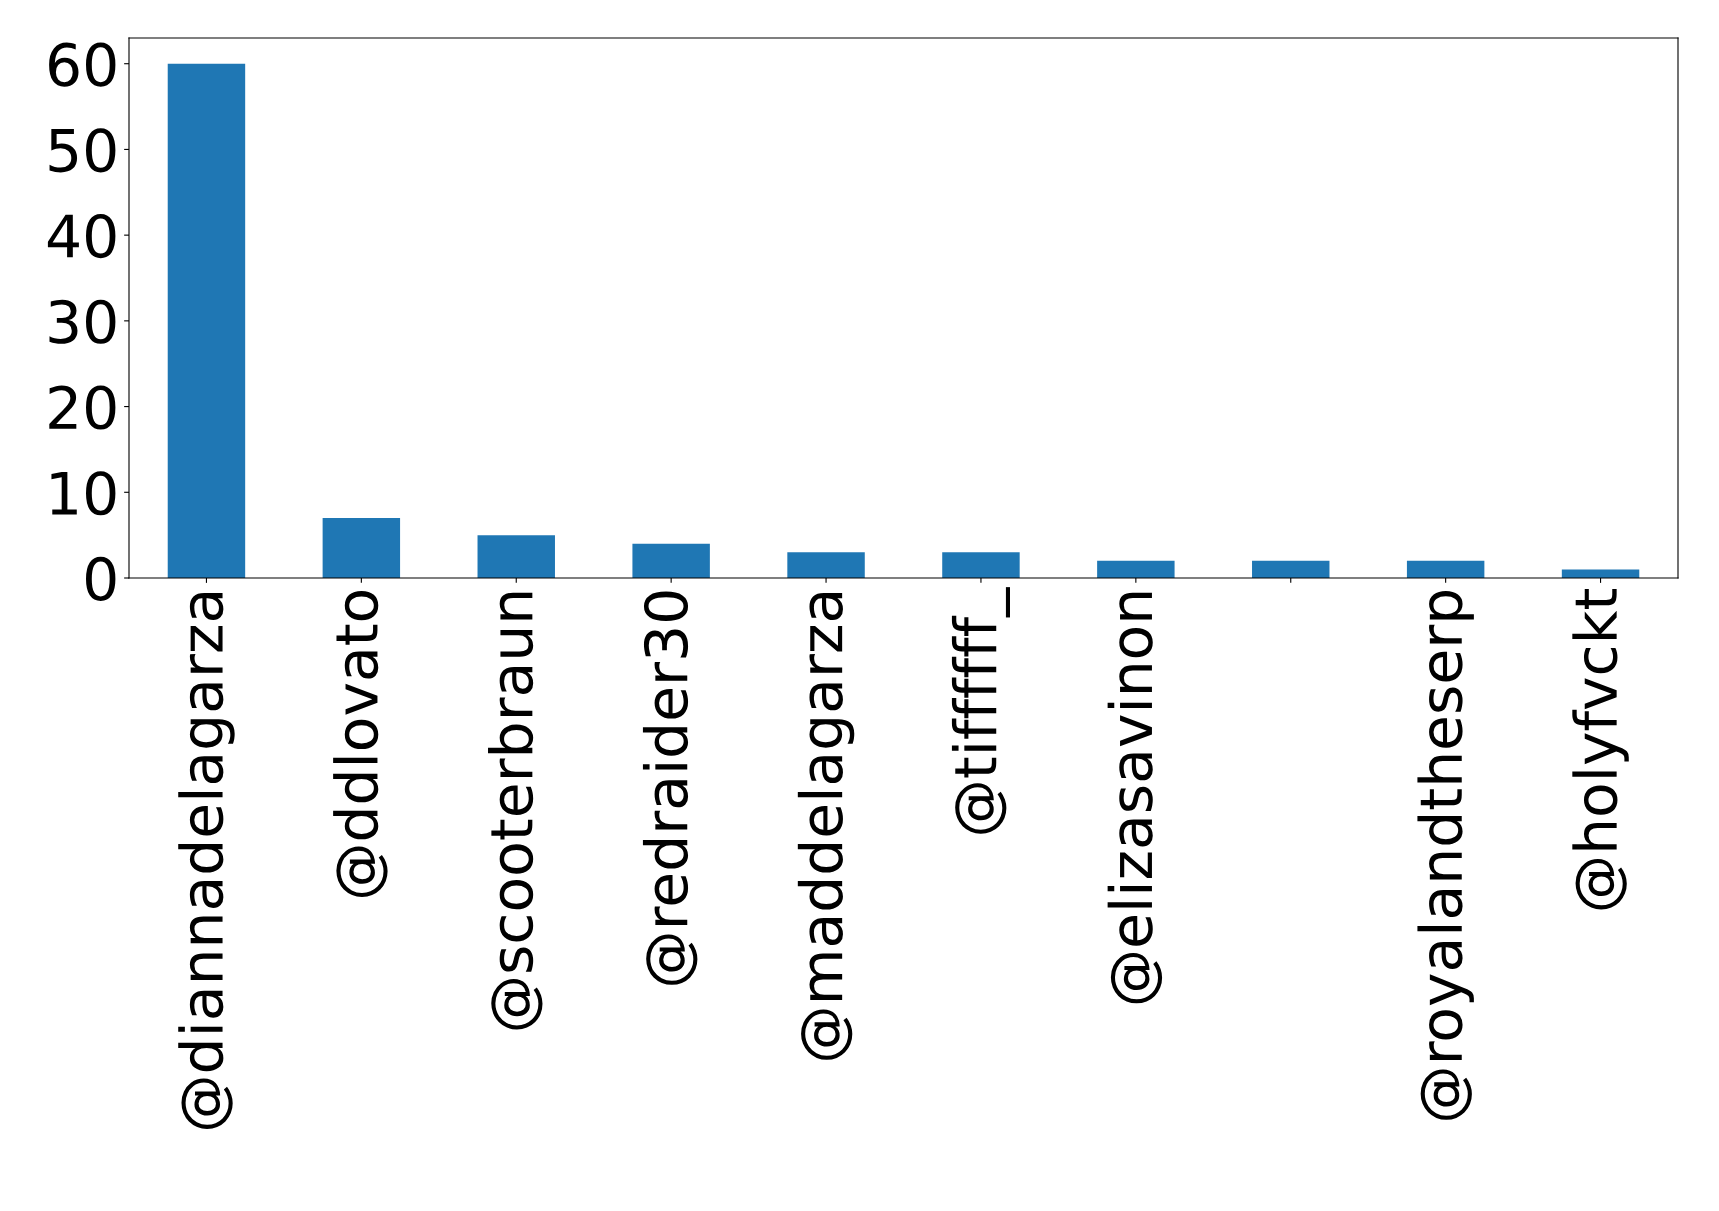  I want to click on x-tick-label: @scooterbraun, so click(515, 811).